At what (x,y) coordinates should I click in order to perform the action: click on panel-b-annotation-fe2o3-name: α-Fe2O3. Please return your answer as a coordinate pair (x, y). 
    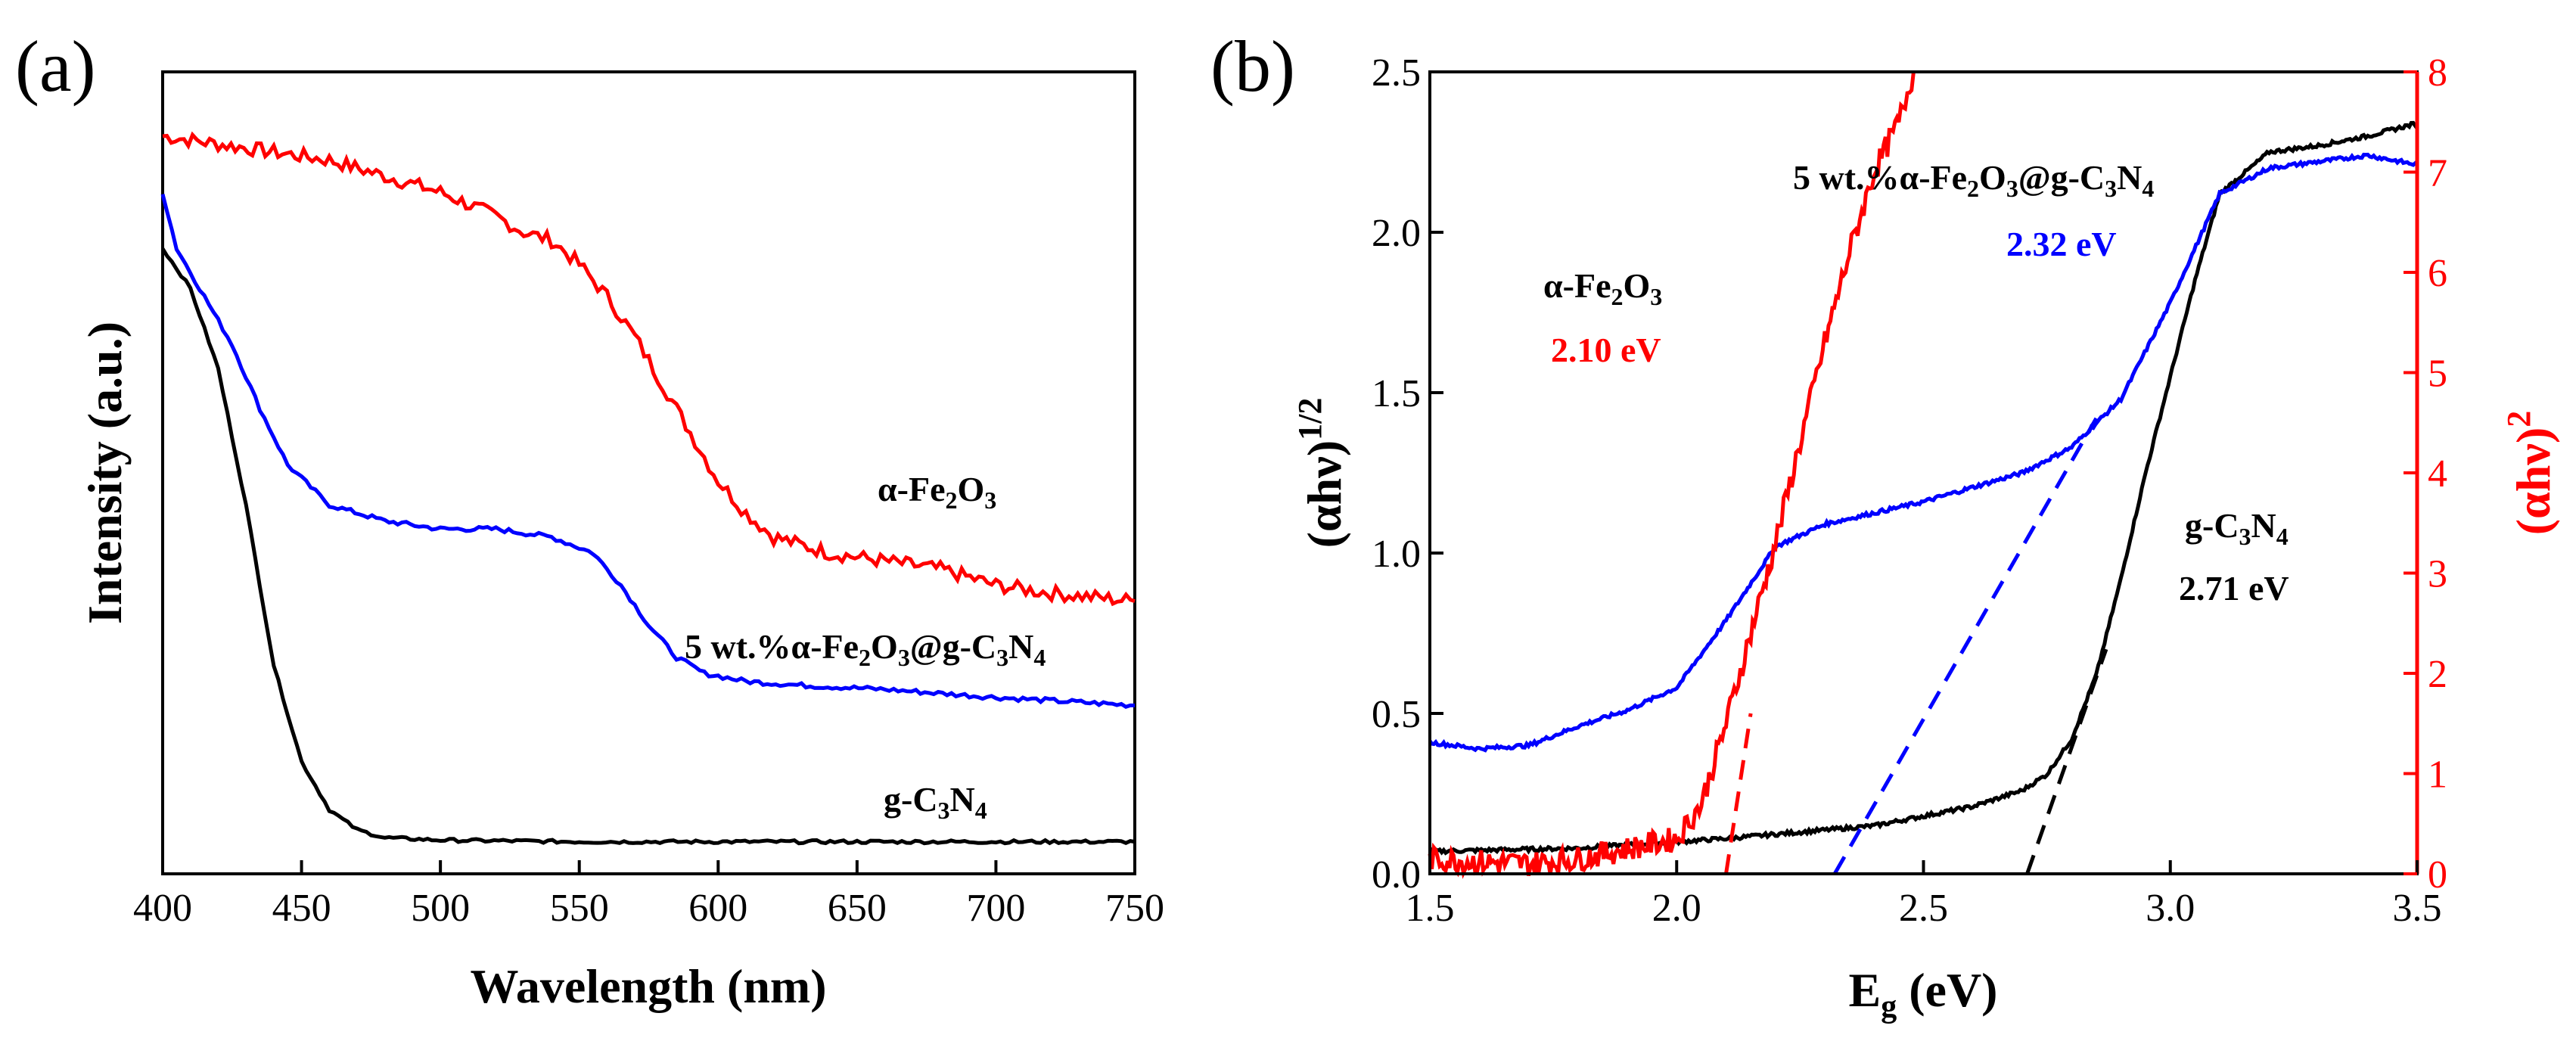
    Looking at the image, I should click on (1602, 288).